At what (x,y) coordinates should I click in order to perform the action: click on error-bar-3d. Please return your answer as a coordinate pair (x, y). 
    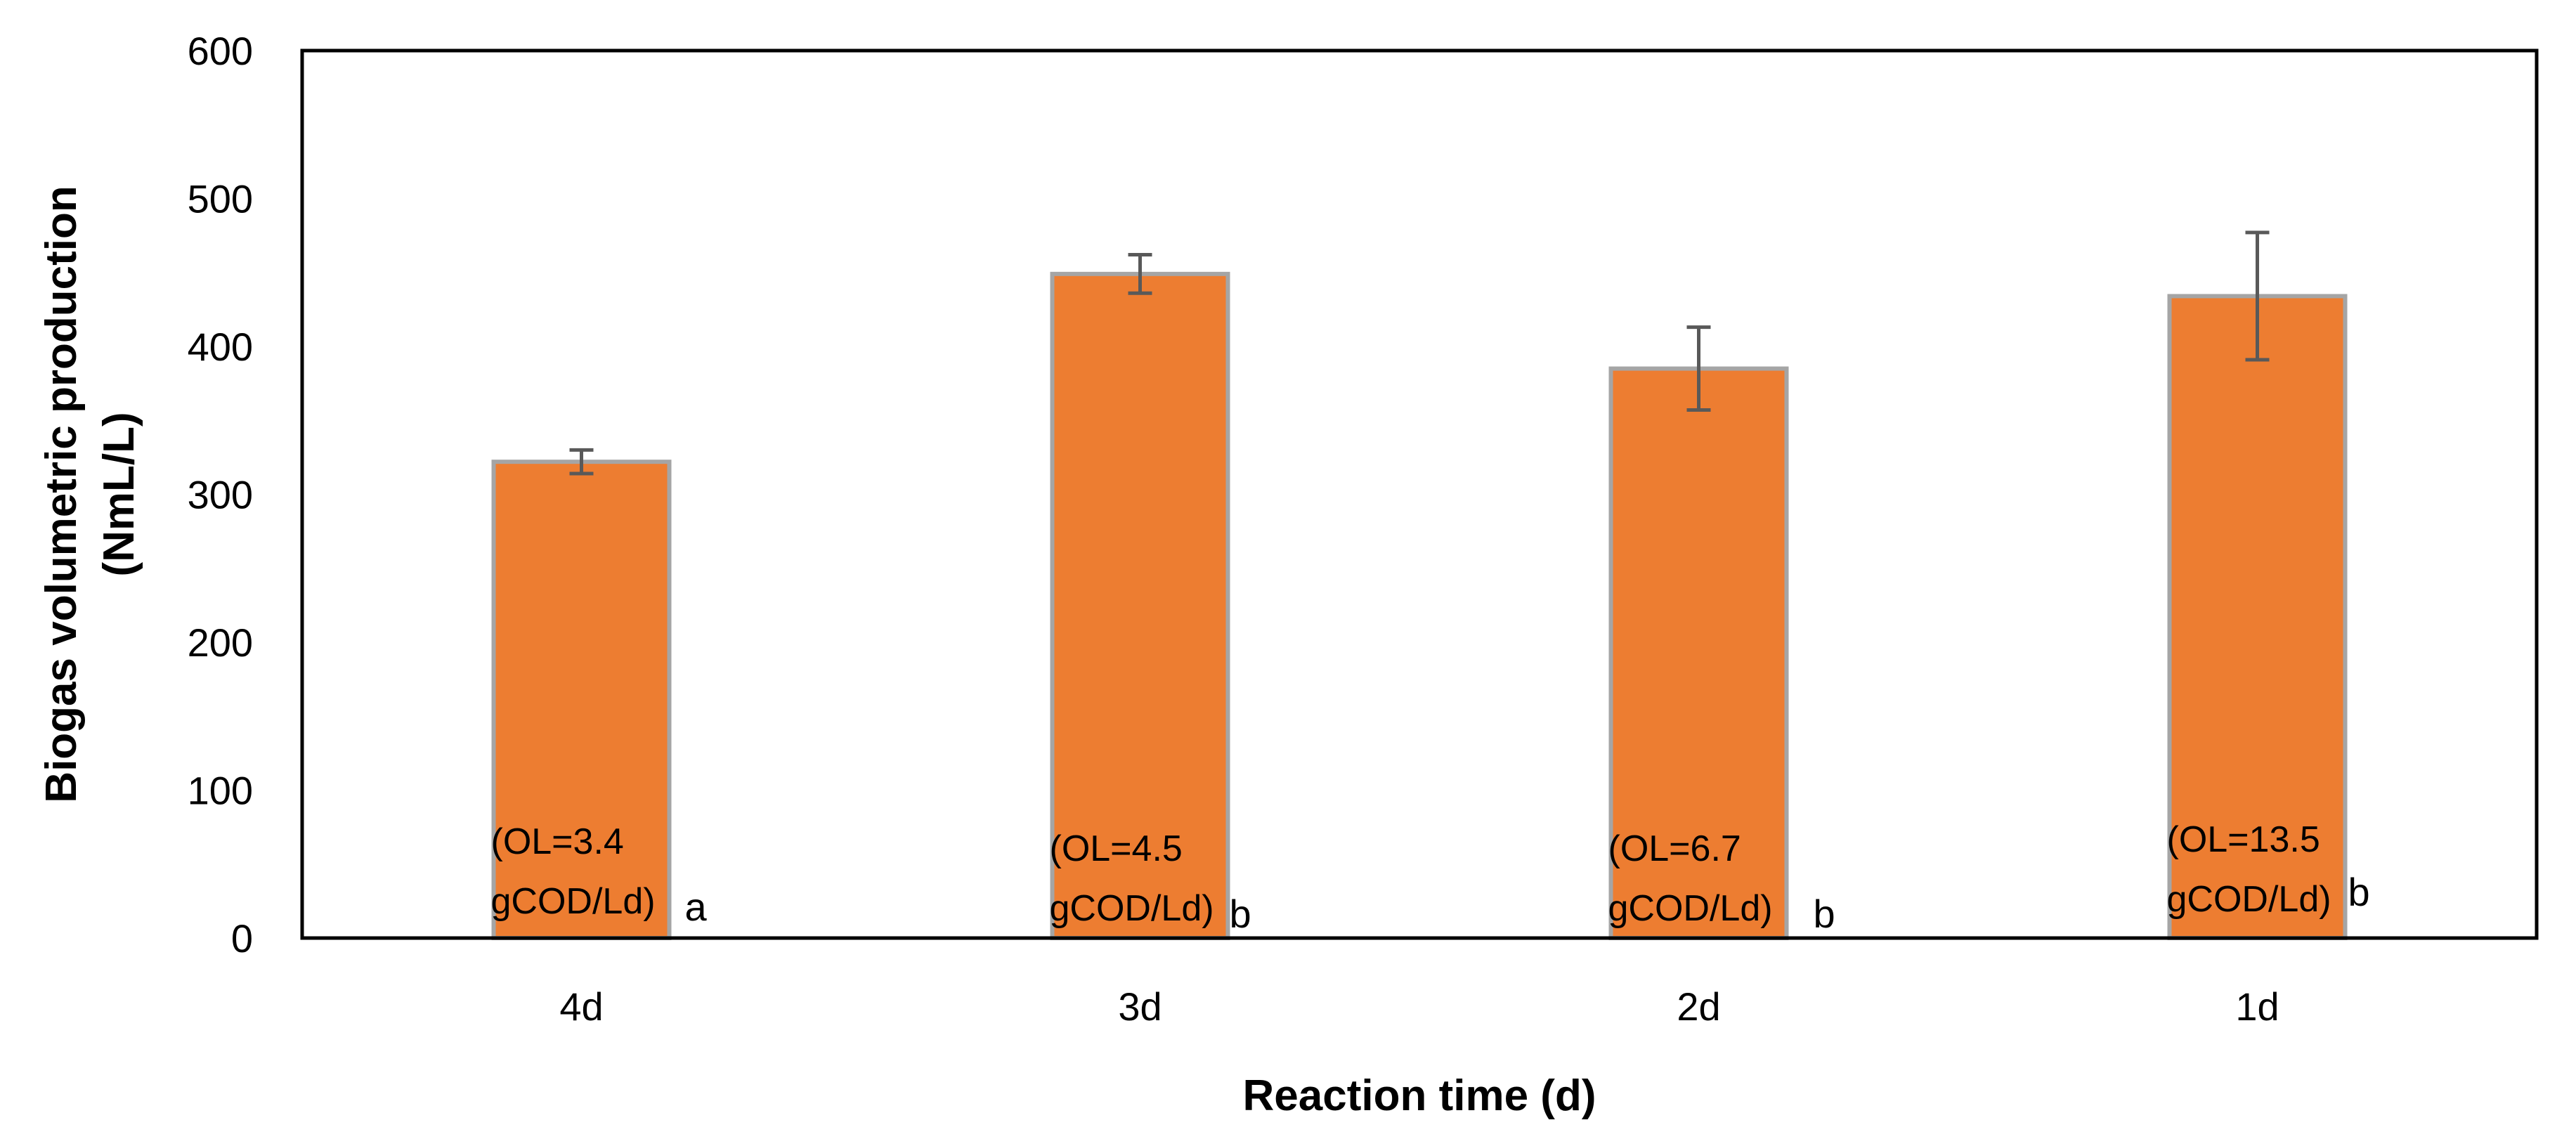
    Looking at the image, I should click on (1140, 273).